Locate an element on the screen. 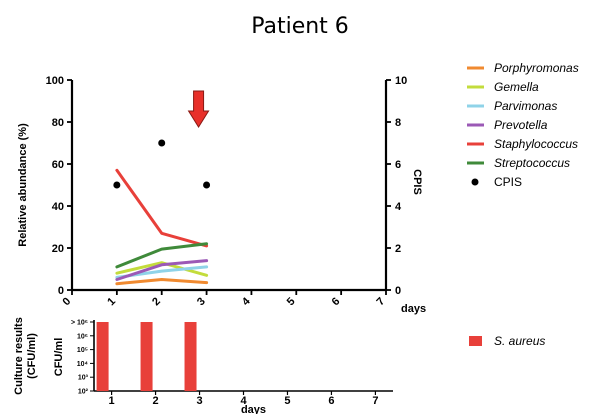  x-tick-label: 1 is located at coordinates (111, 301).